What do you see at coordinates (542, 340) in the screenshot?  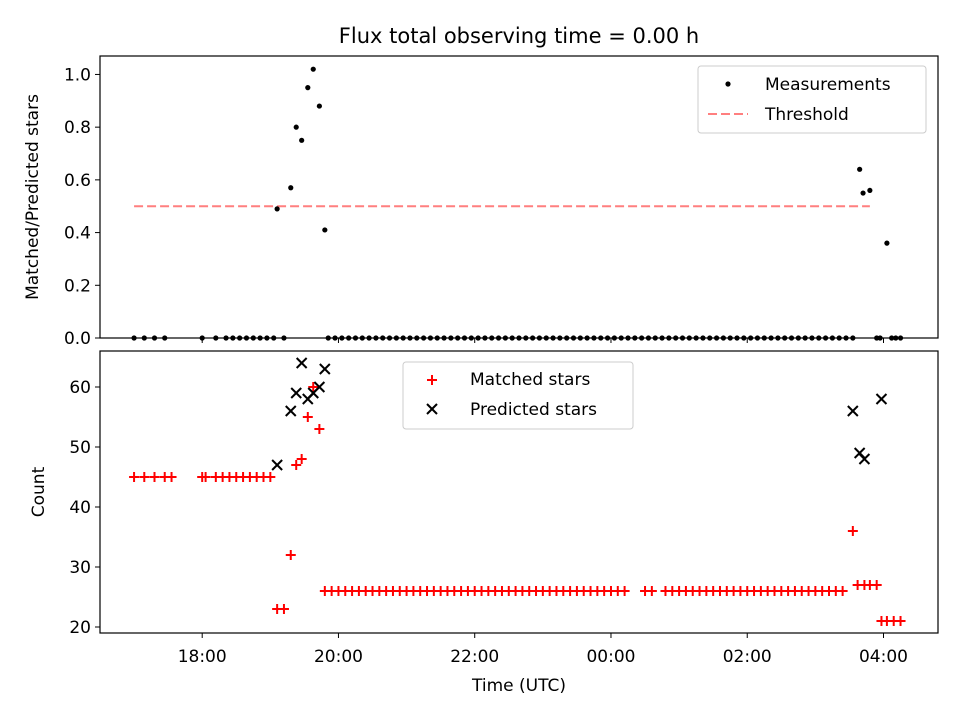 I see `top-x-ticks` at bounding box center [542, 340].